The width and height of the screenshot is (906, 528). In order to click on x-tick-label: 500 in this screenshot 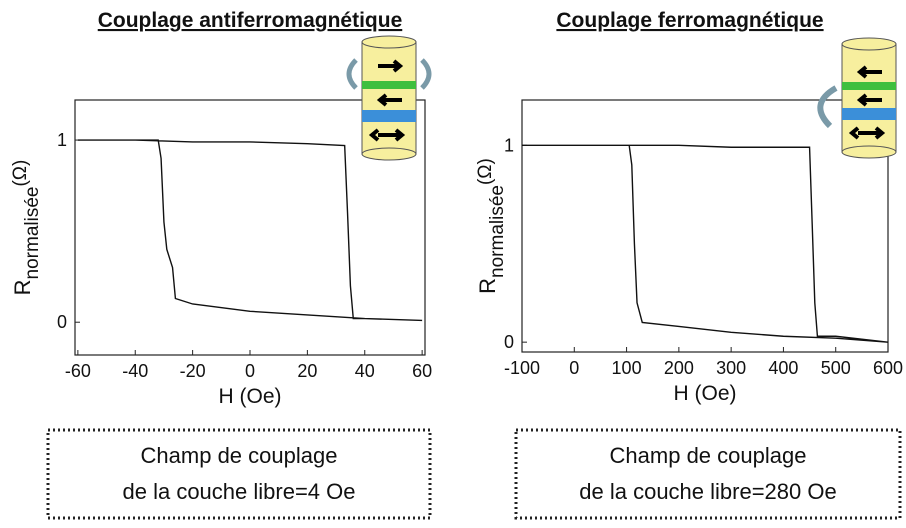, I will do `click(836, 368)`.